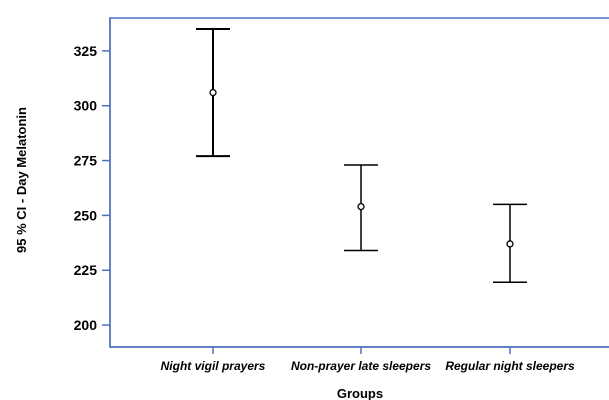  I want to click on x-tick-label: Night vigil prayers, so click(213, 366).